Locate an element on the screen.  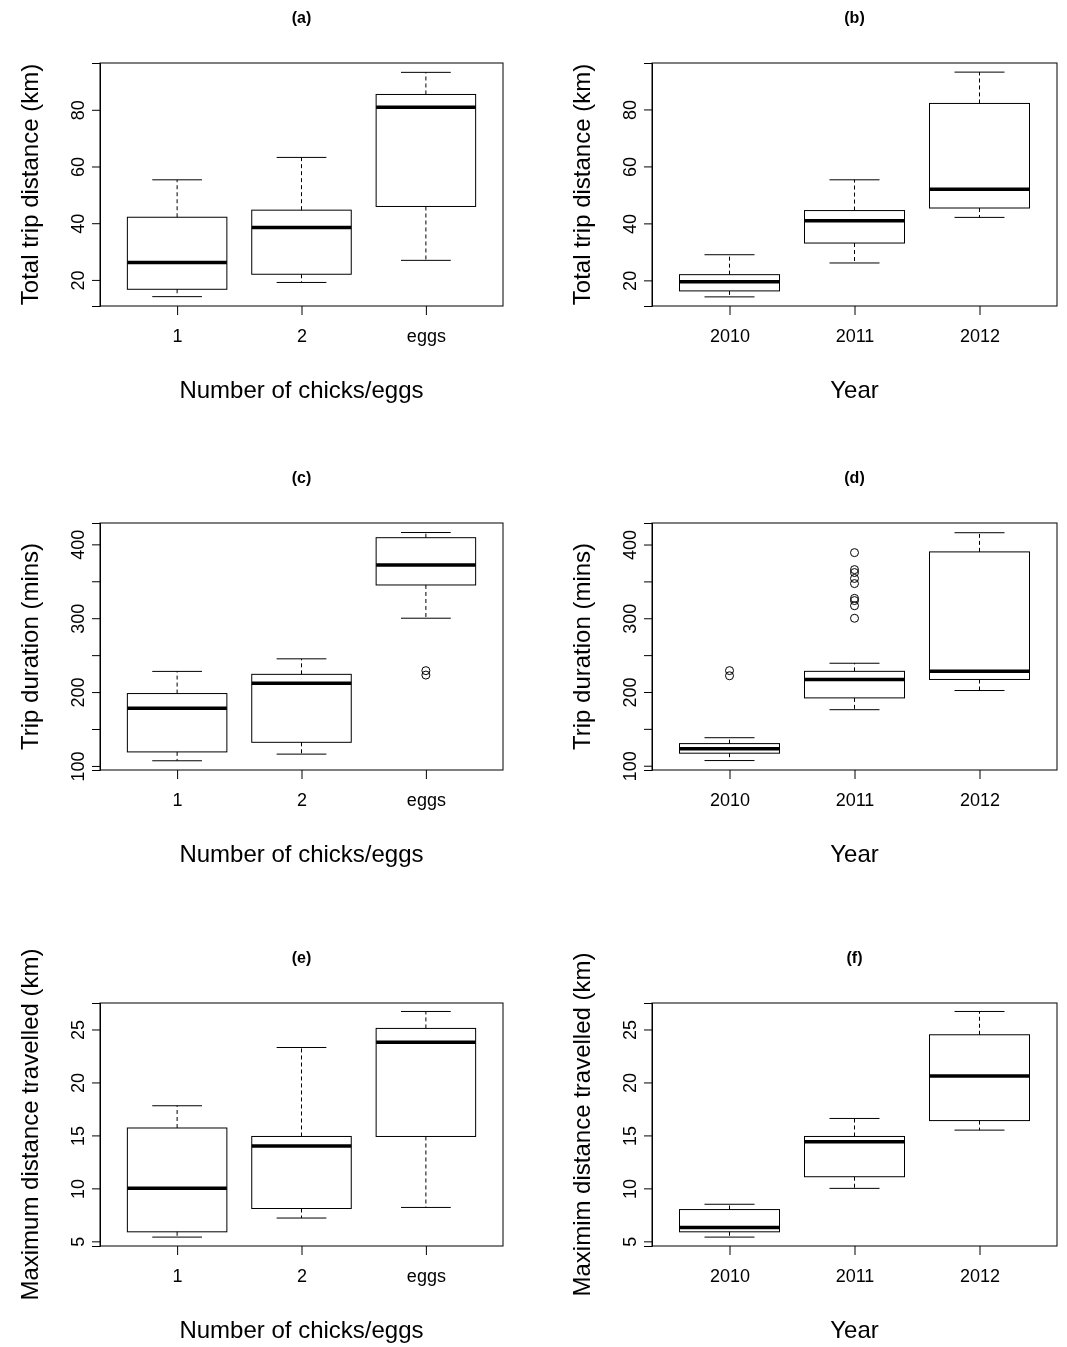
y-axis-title: Maximim distance travelled (km) is located at coordinates (581, 1124).